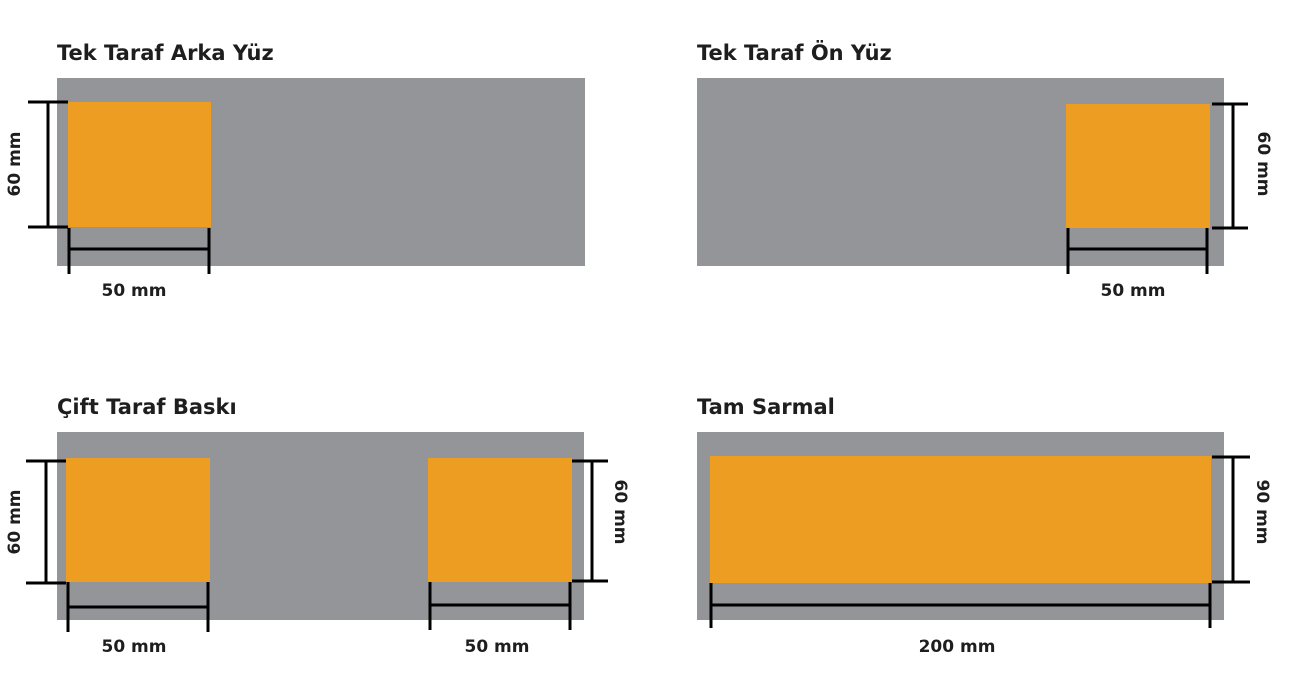 The width and height of the screenshot is (1300, 700). What do you see at coordinates (496, 647) in the screenshot?
I see `width-label-2: 50 mm` at bounding box center [496, 647].